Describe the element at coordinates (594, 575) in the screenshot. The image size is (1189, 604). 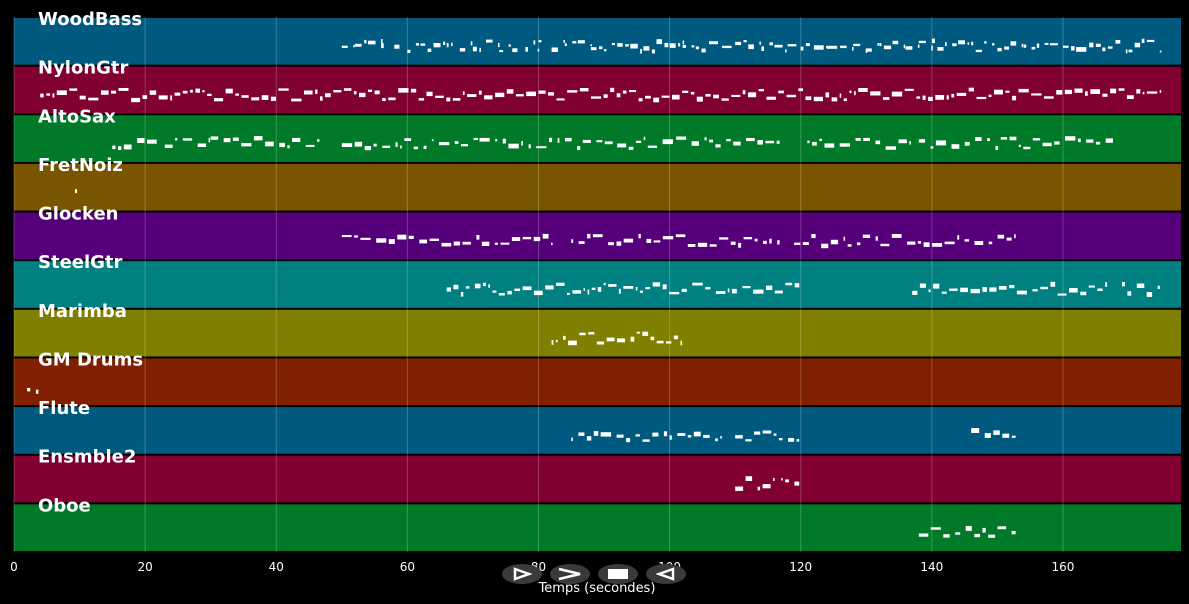
I see `playback-controls` at that location.